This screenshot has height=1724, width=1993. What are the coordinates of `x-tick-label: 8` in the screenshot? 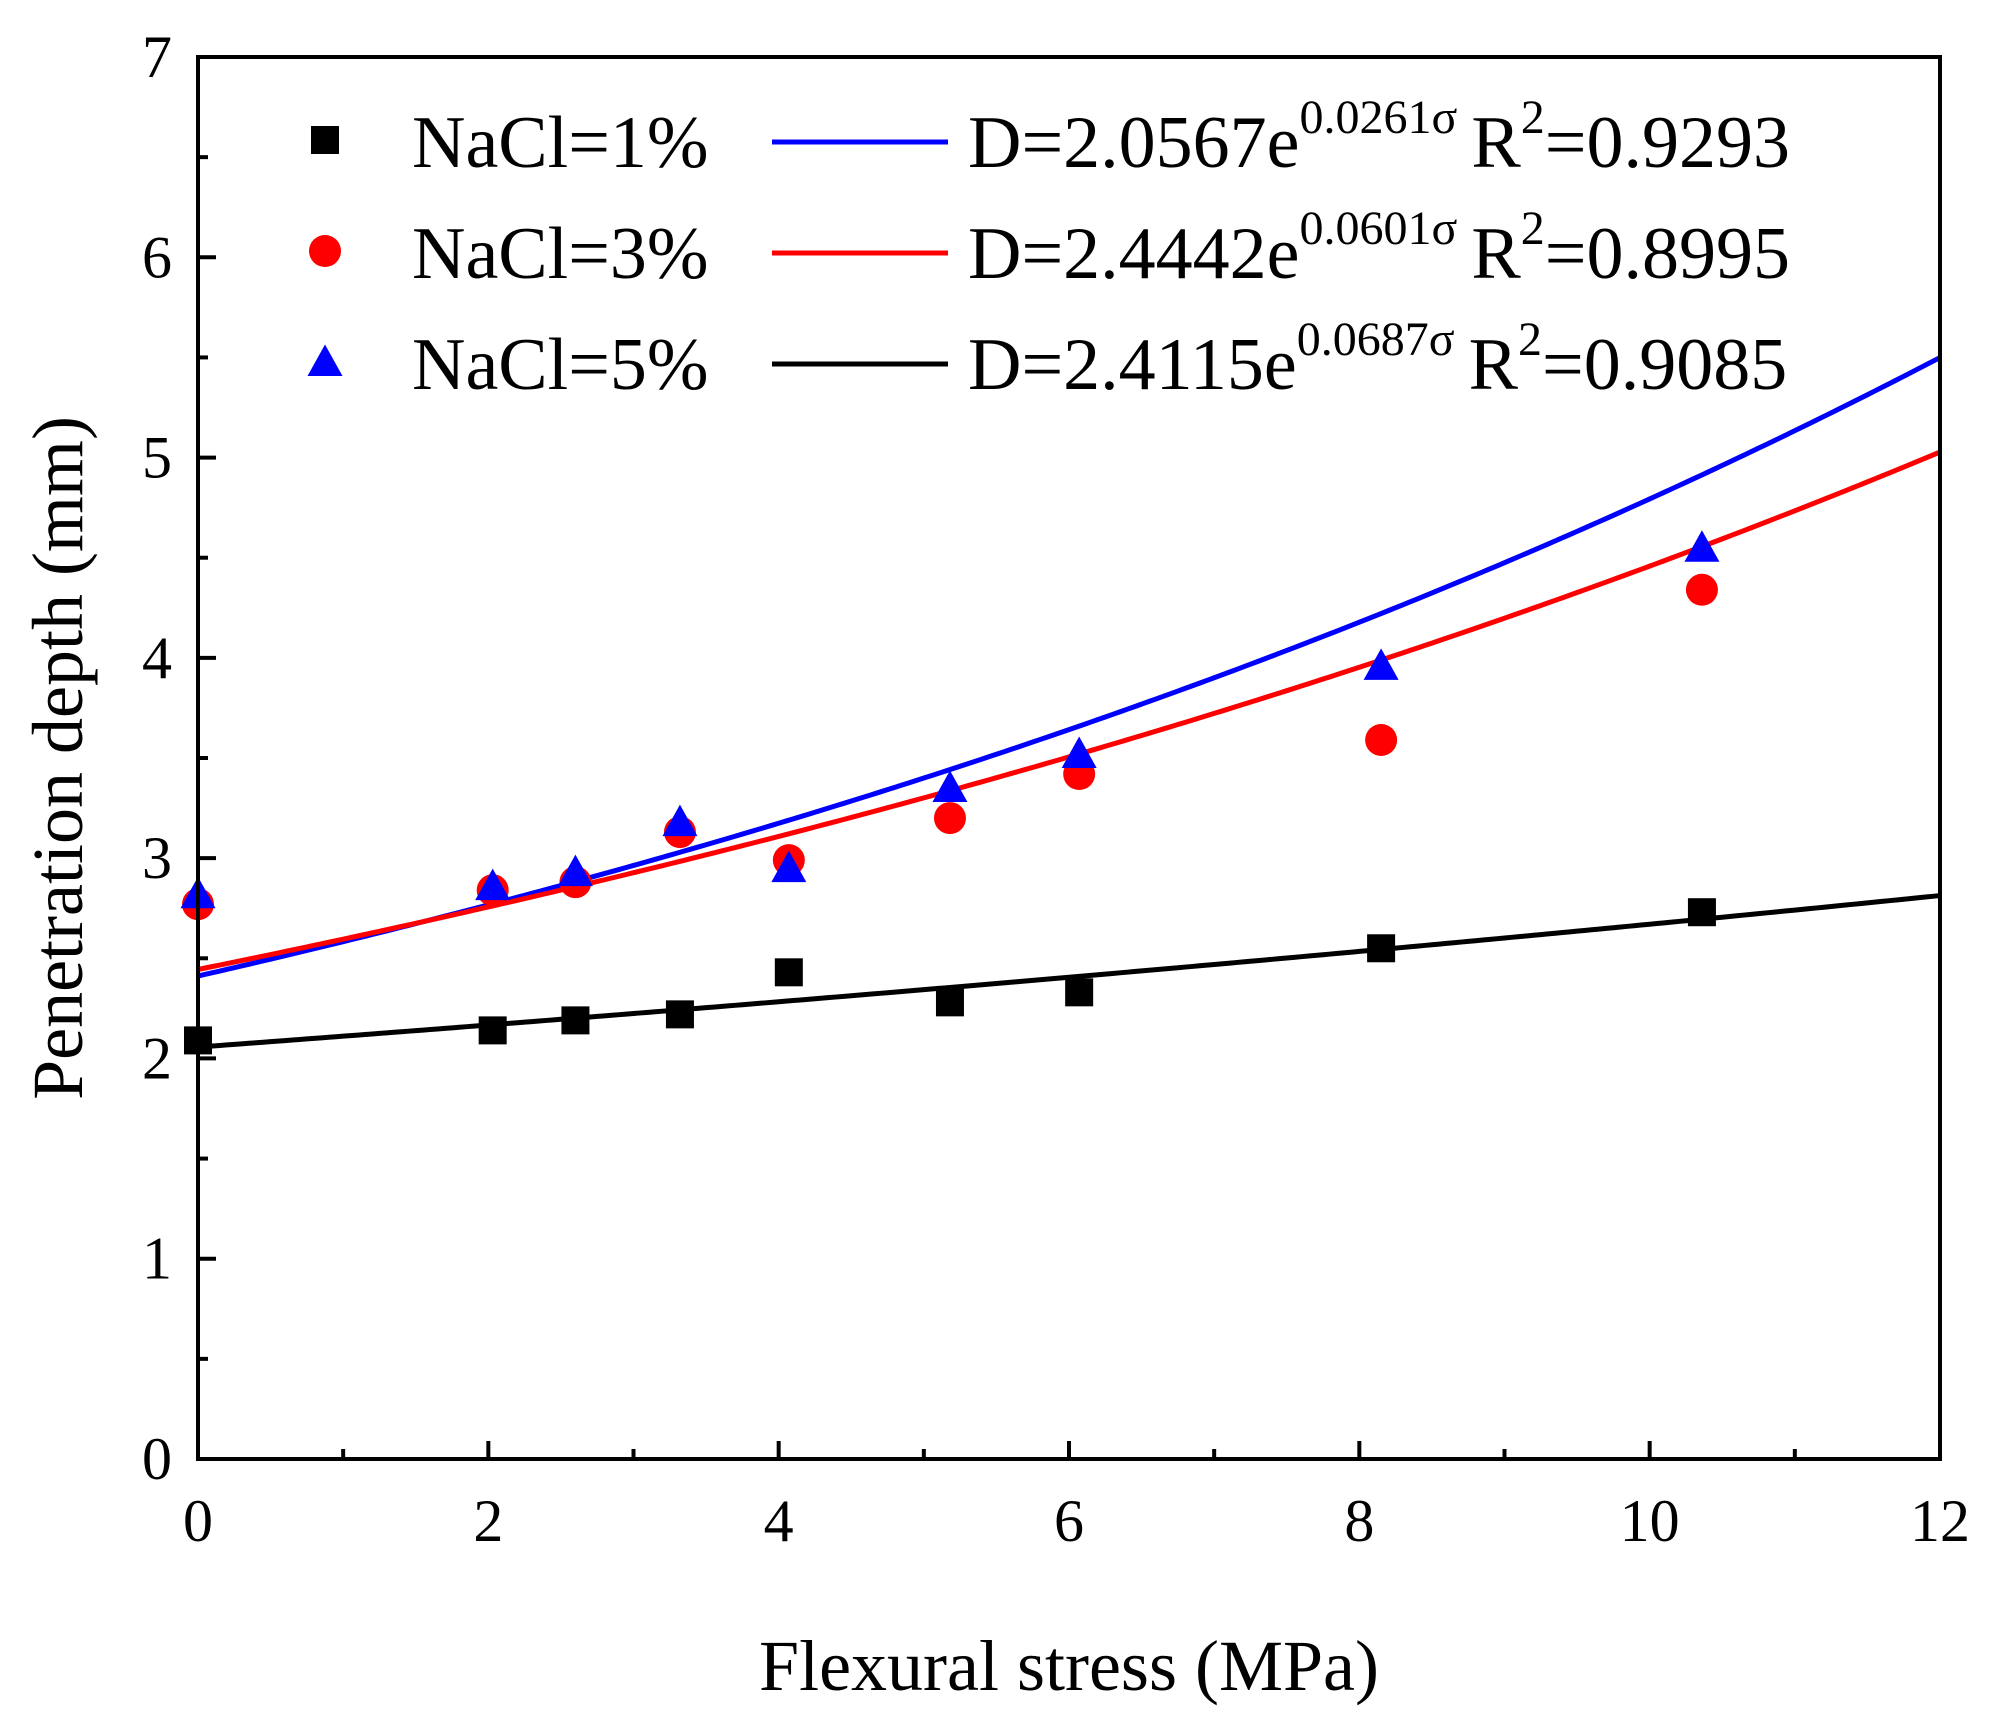 It's located at (1359, 1521).